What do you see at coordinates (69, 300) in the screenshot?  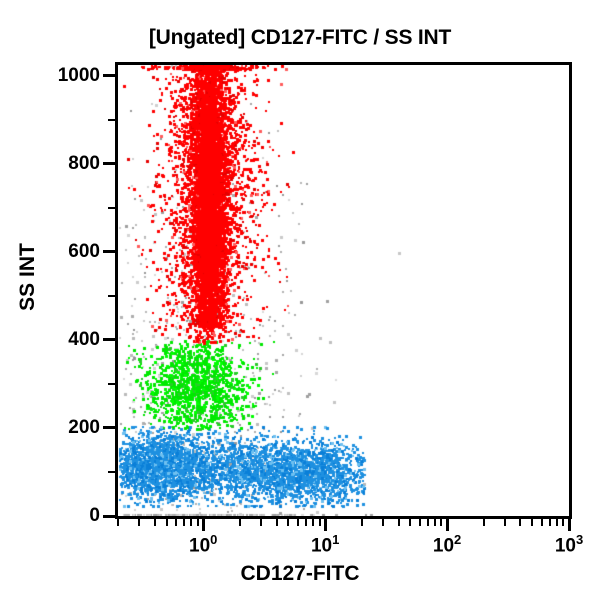 I see `y-axis-tick-labels: 0 200 400 600 800 1000` at bounding box center [69, 300].